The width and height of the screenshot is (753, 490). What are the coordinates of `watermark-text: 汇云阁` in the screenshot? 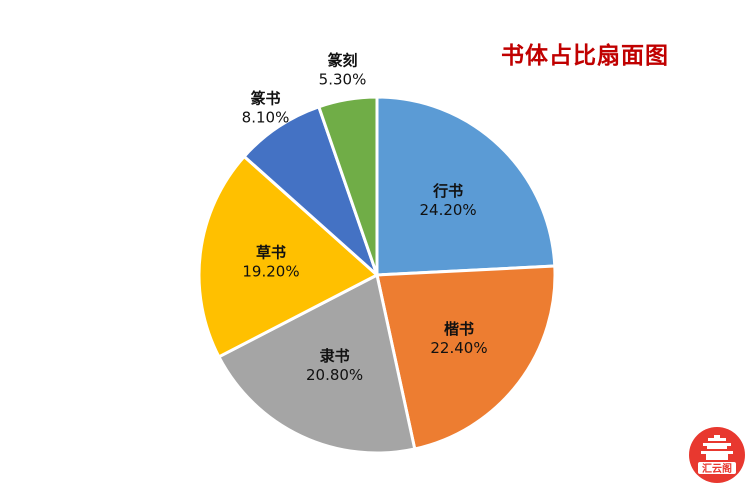 It's located at (717, 468).